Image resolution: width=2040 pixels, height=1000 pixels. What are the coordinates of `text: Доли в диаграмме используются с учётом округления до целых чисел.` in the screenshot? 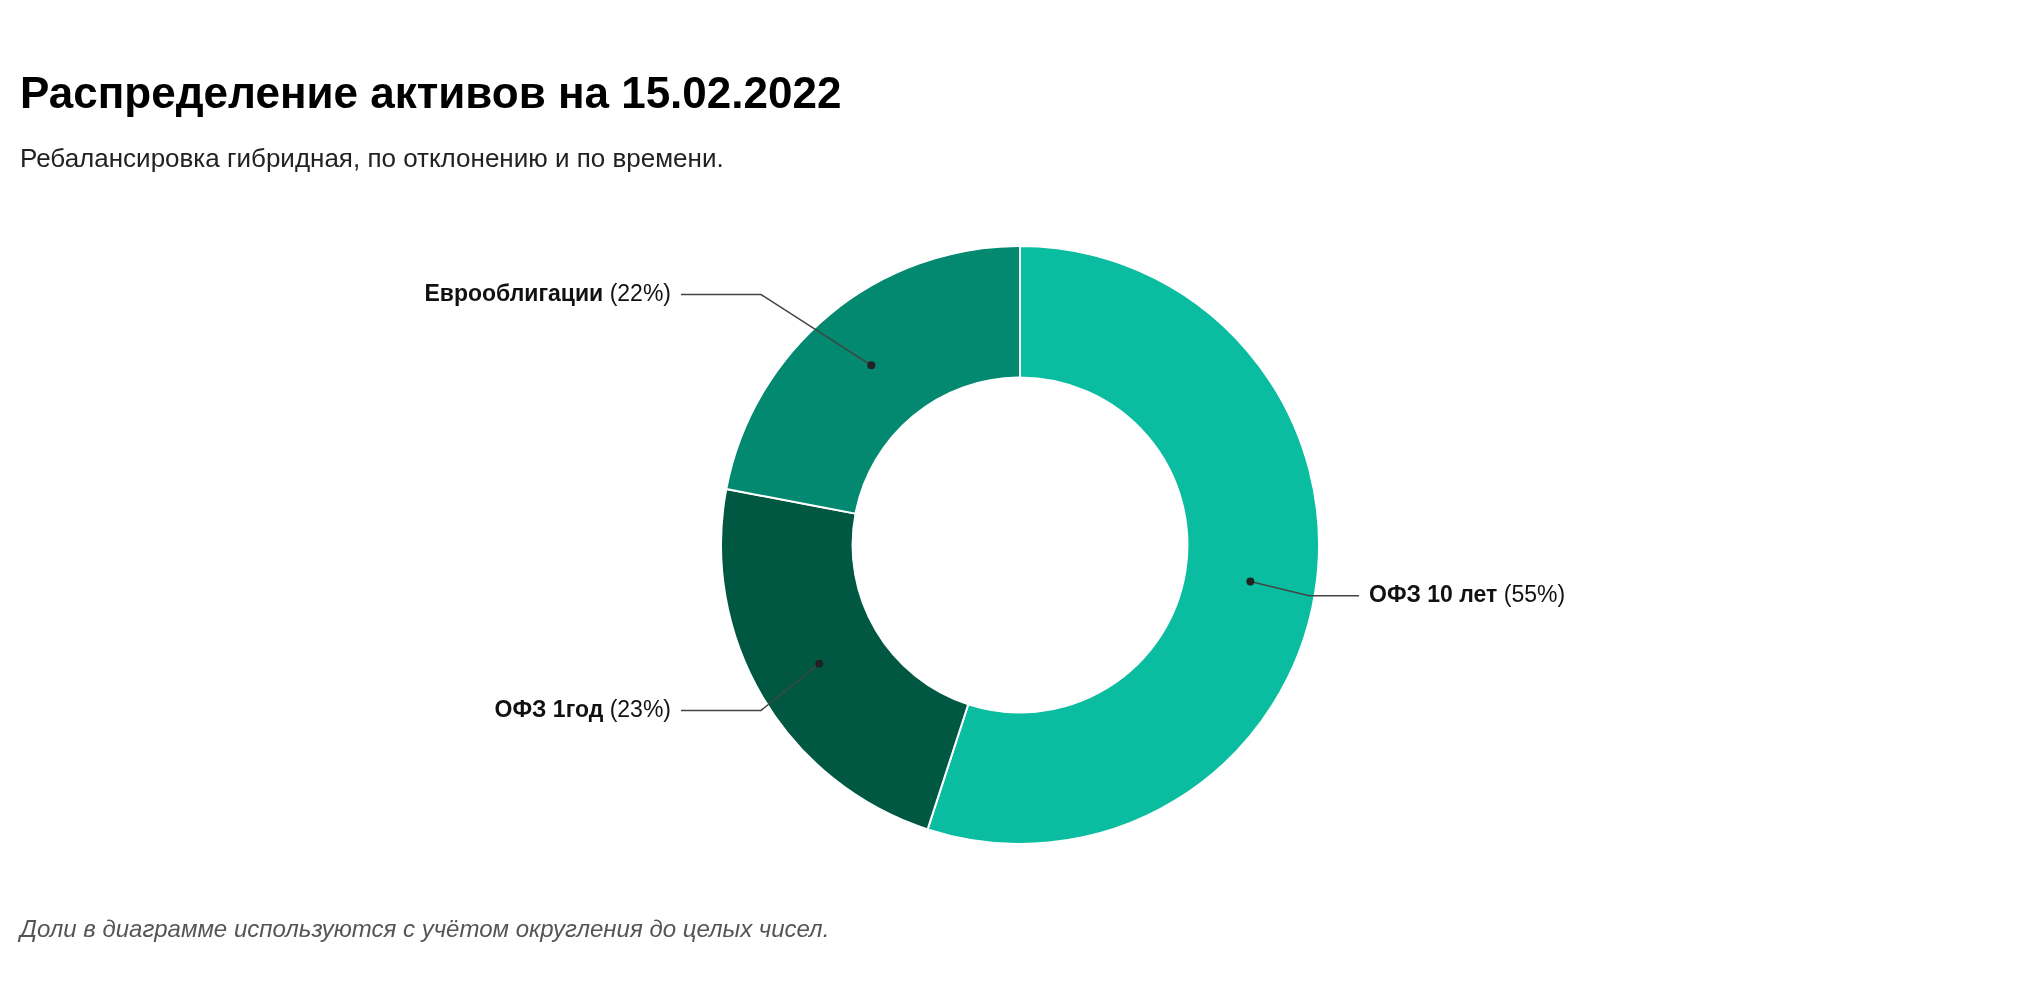 It's located at (425, 929).